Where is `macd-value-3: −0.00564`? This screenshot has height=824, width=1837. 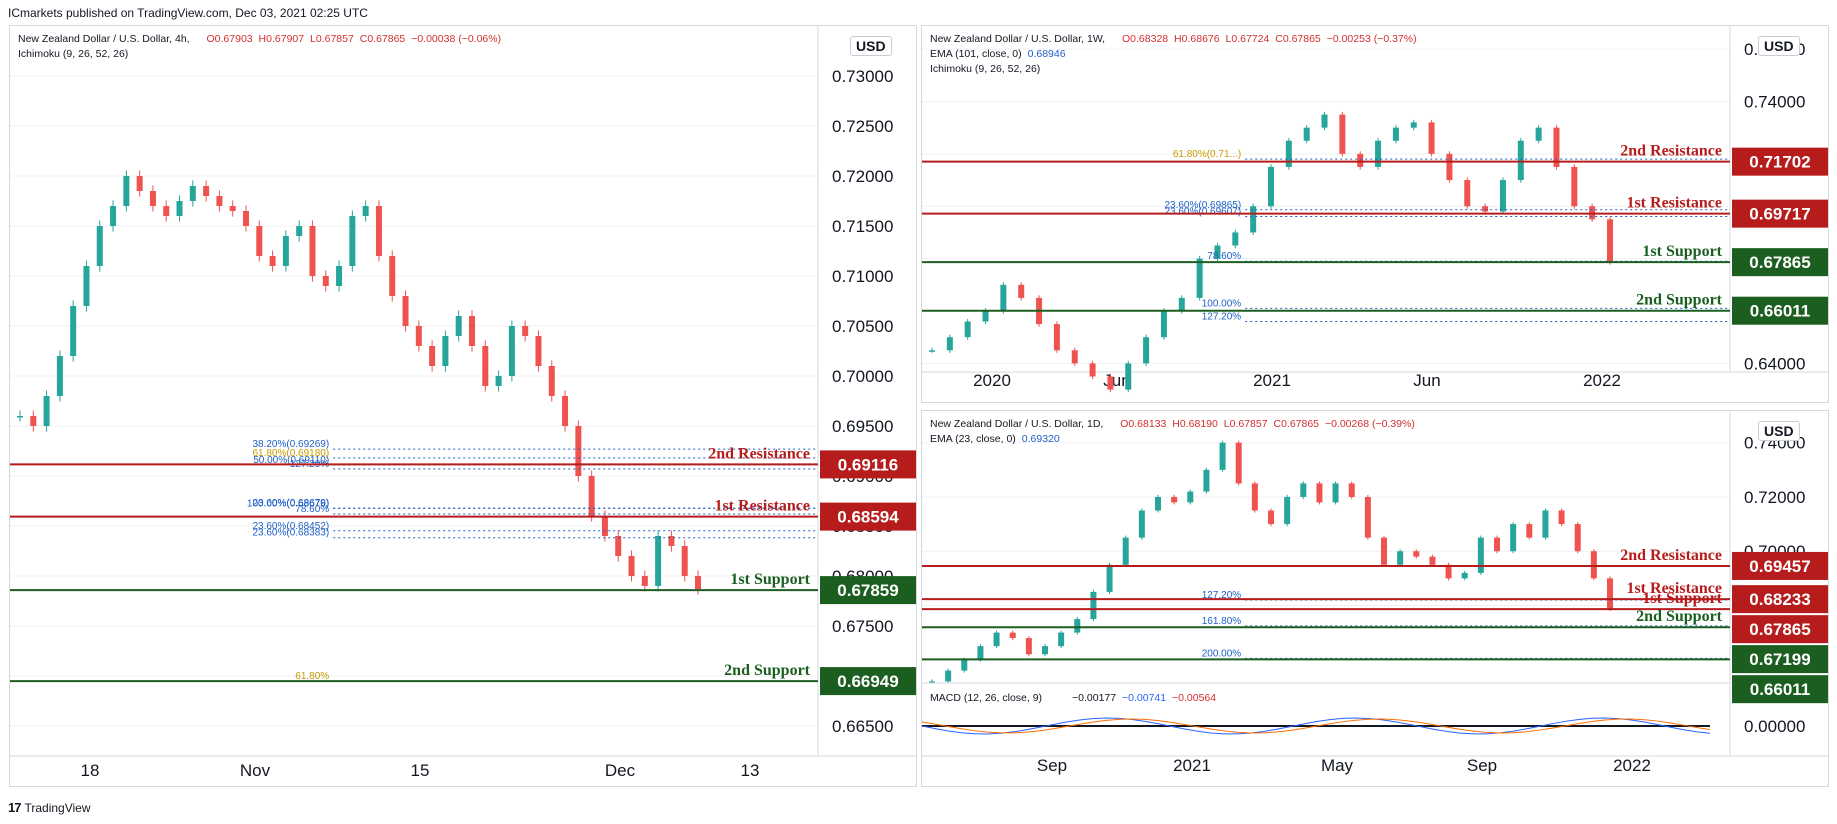
macd-value-3: −0.00564 is located at coordinates (1194, 698).